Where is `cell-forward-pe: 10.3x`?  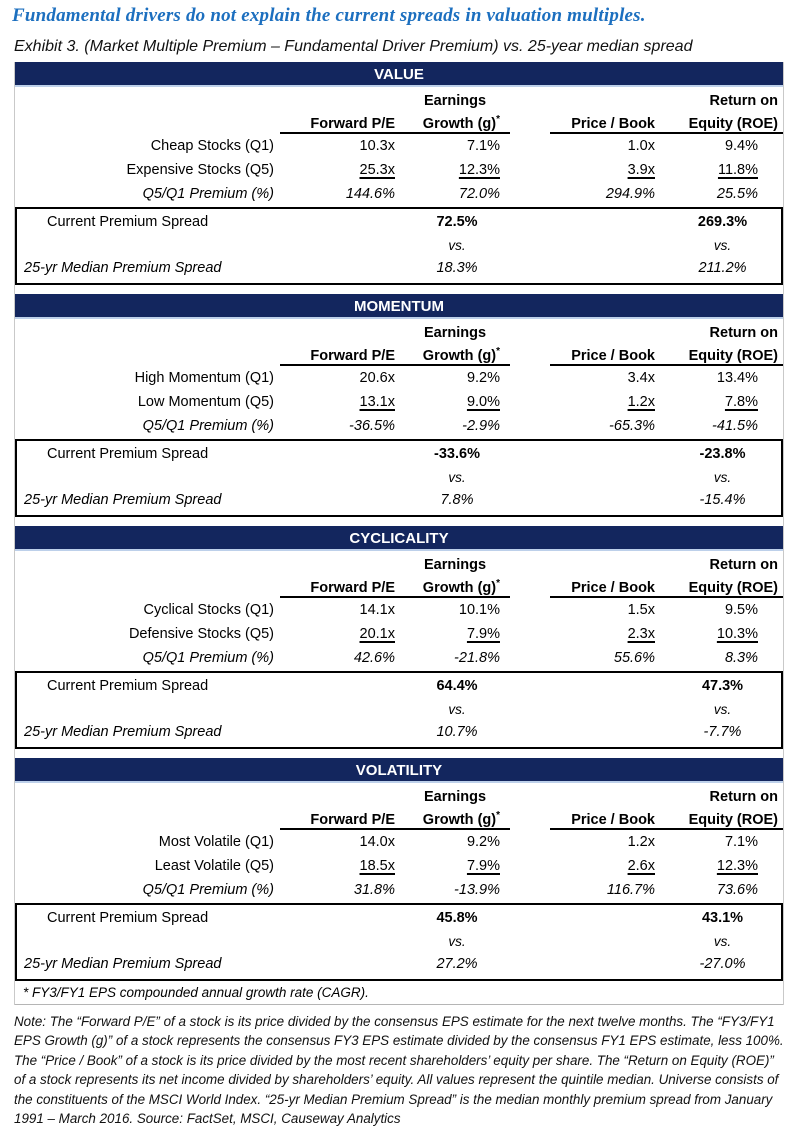
cell-forward-pe: 10.3x is located at coordinates (377, 146).